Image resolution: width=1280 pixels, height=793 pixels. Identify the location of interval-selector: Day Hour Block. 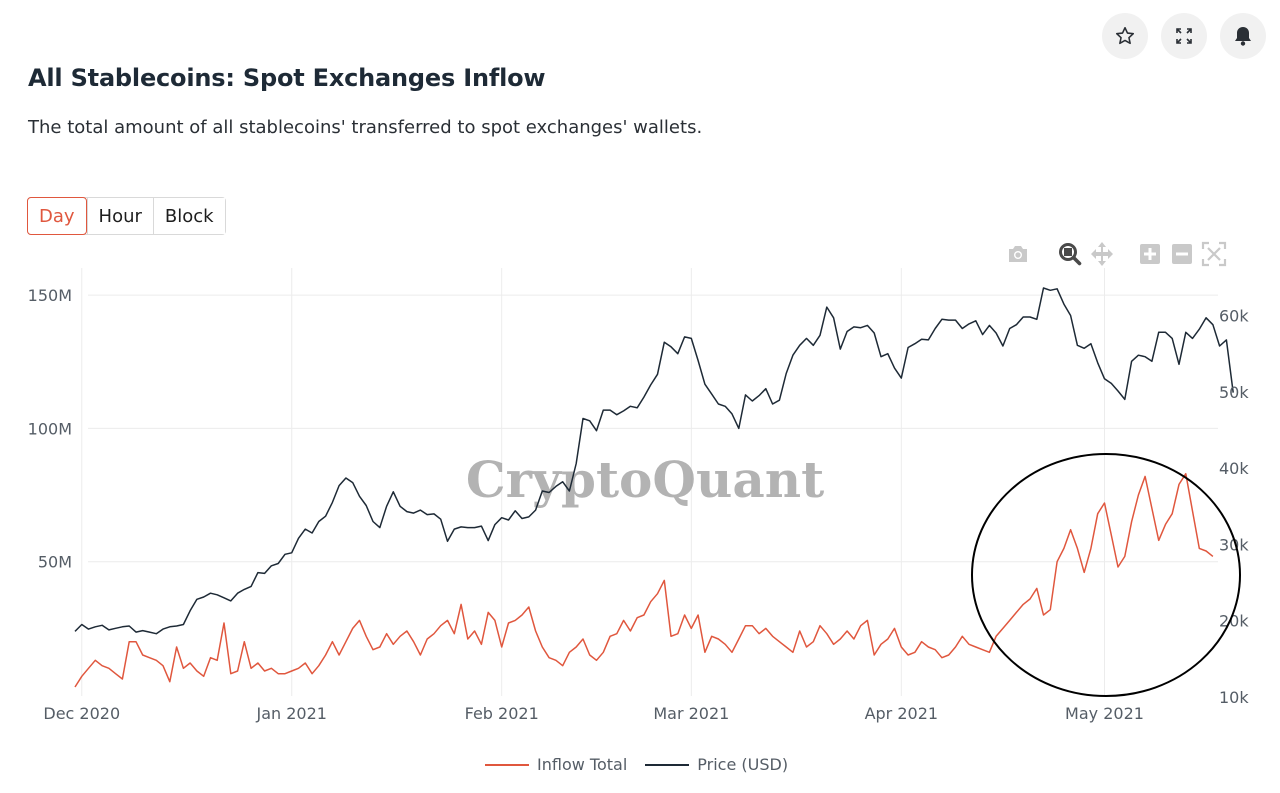
(126, 216).